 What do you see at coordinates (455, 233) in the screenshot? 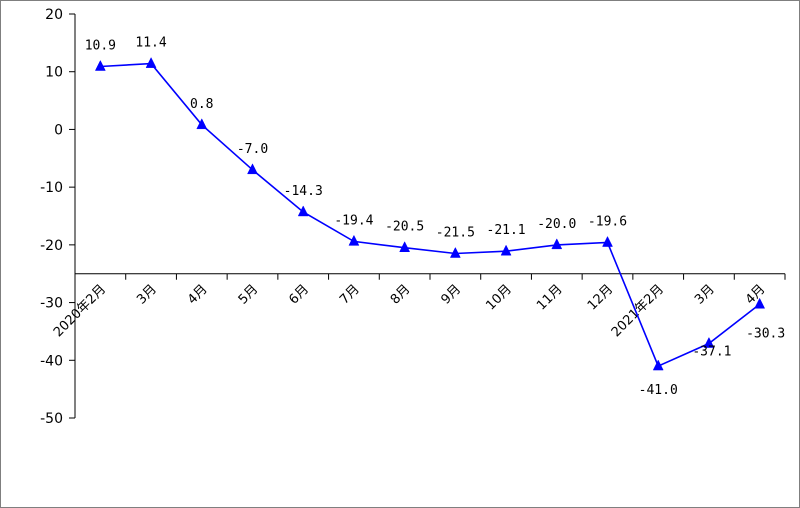
I see `data-label: -21.5` at bounding box center [455, 233].